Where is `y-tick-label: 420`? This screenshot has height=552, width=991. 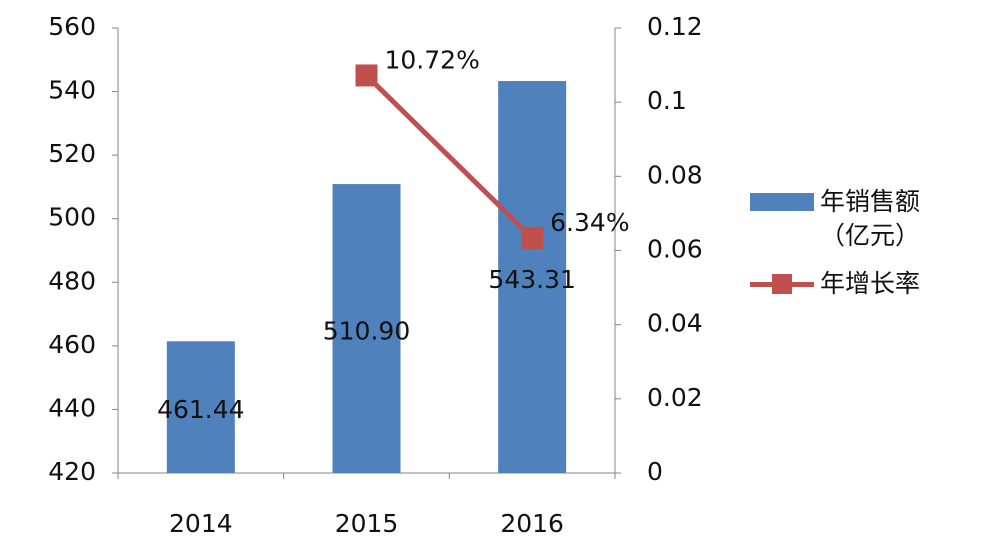 y-tick-label: 420 is located at coordinates (72, 471).